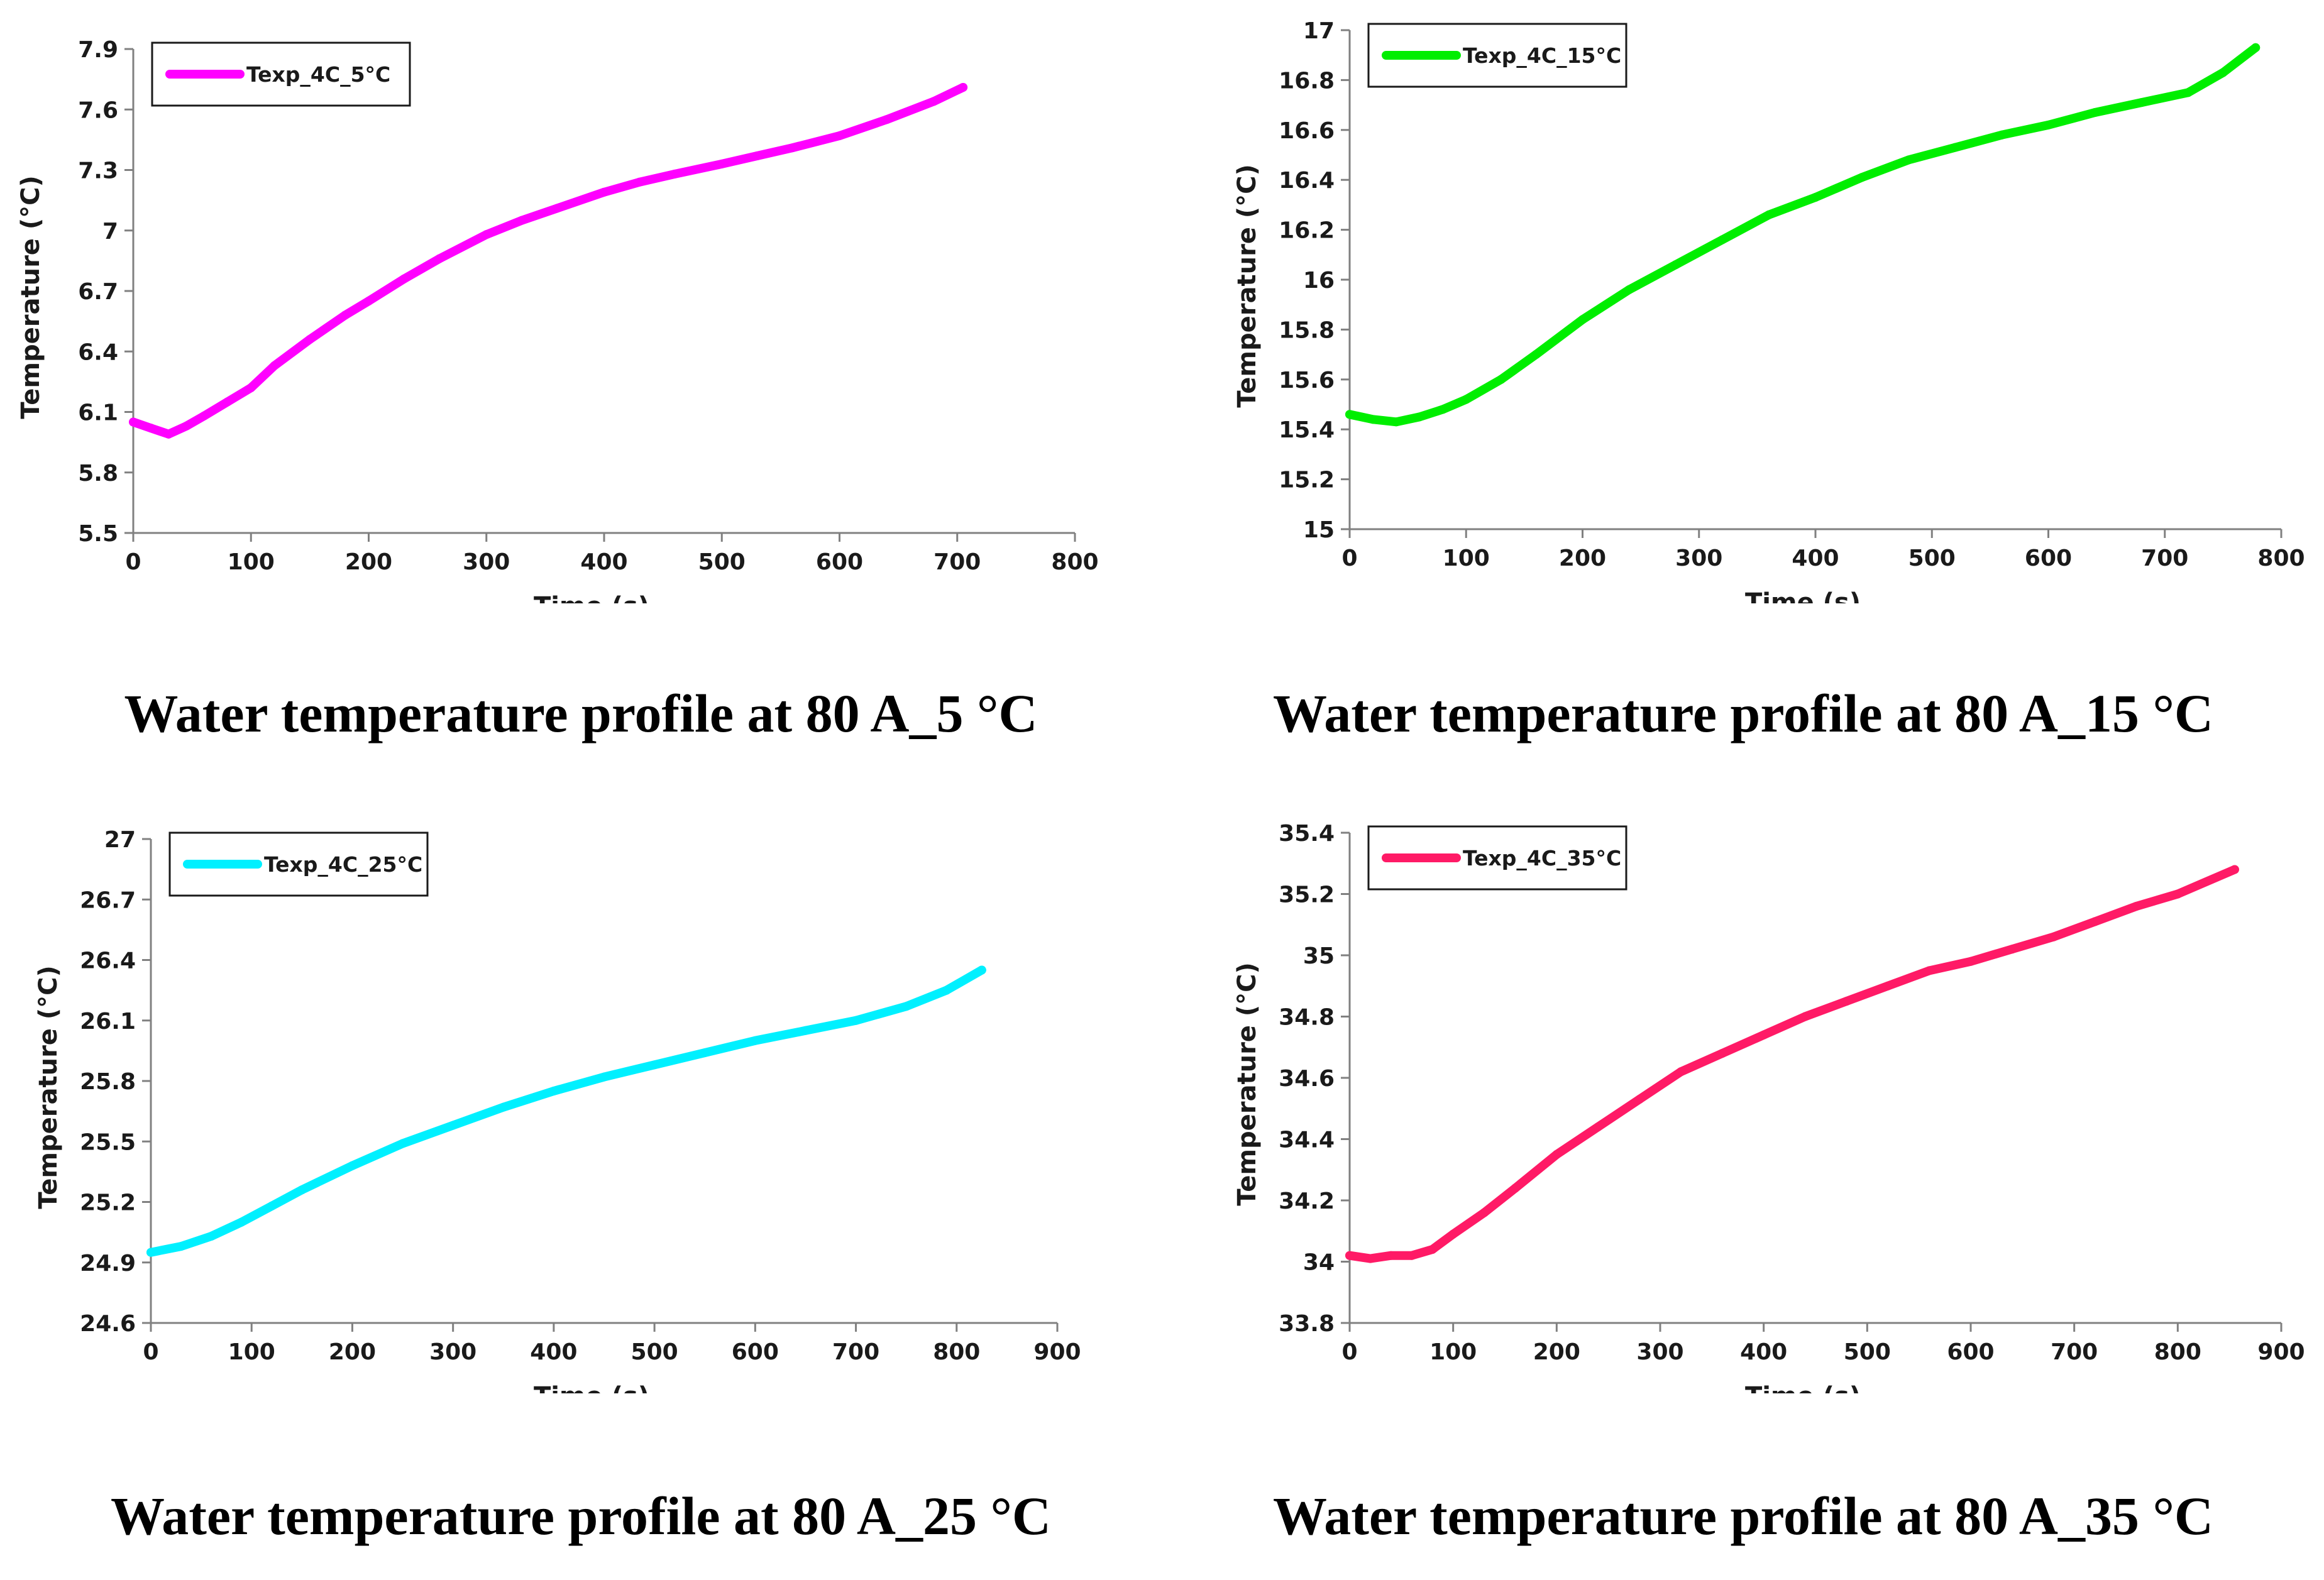  I want to click on legend-box, so click(1497, 55).